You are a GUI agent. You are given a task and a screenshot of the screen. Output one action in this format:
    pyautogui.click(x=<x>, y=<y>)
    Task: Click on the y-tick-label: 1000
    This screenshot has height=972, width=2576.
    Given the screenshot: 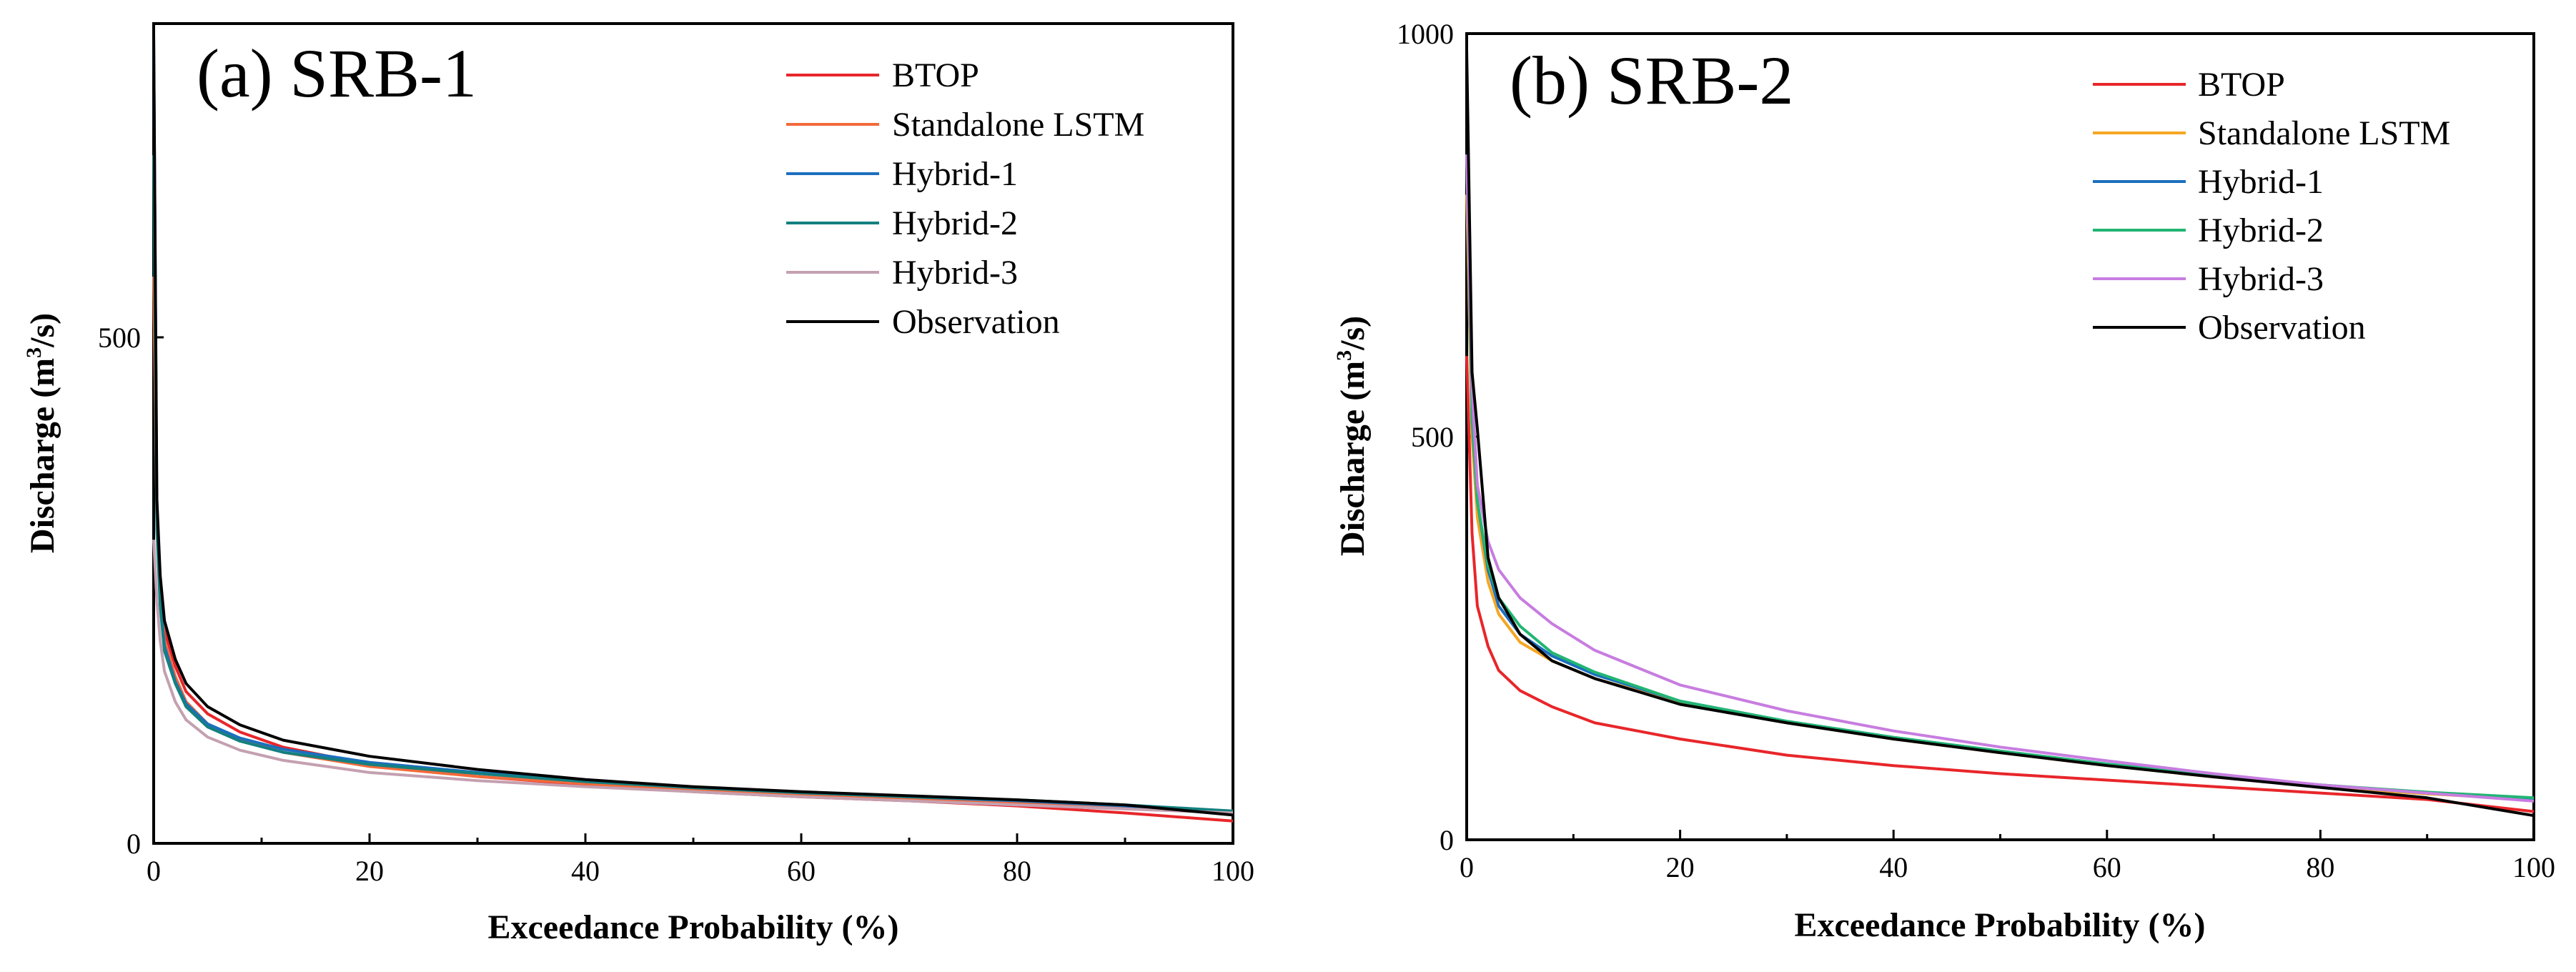 What is the action you would take?
    pyautogui.click(x=1426, y=34)
    